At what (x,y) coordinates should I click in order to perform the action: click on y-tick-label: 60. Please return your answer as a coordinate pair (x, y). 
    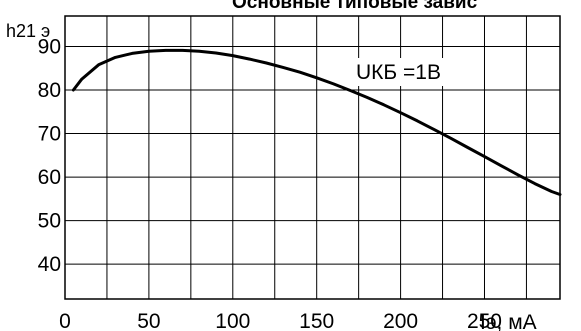
    Looking at the image, I should click on (49, 177).